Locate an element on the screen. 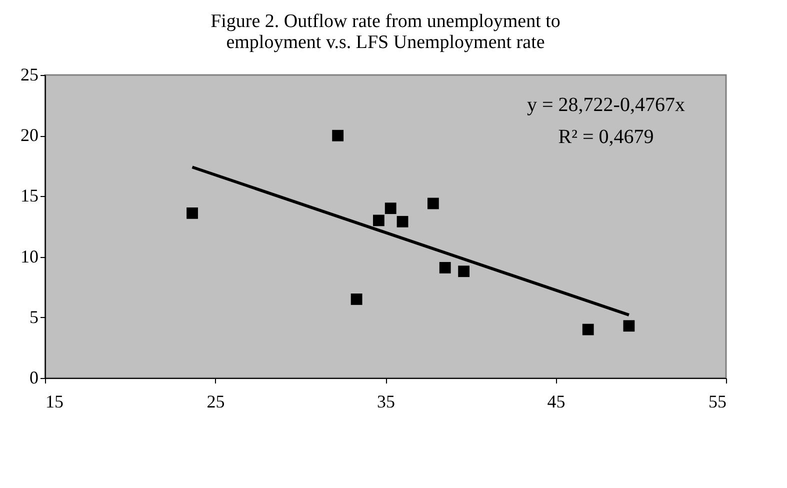 This screenshot has width=787, height=488. x-tick-label: 35 is located at coordinates (386, 402).